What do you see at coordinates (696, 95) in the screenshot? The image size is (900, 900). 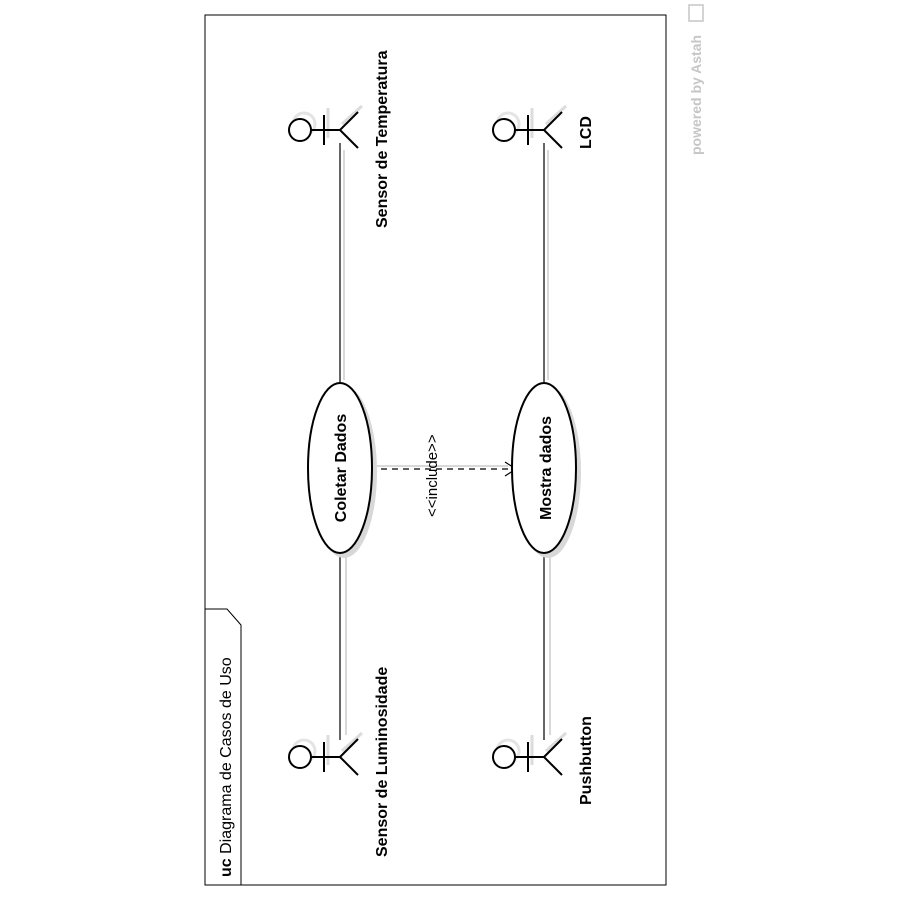 I see `watermark: powered by Astah` at bounding box center [696, 95].